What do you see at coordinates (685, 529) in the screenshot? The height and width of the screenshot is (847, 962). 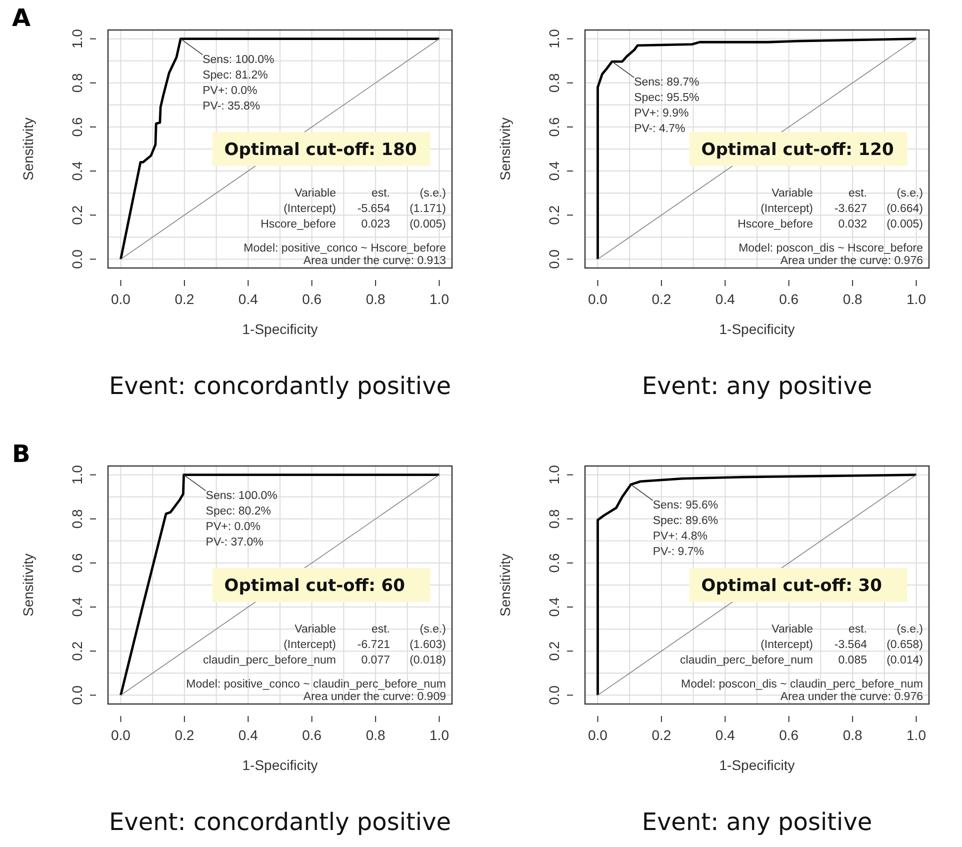 I see `annotation: Sens: 95.6% Spec: 89.6% PV+: 4.8% PV-: 9.7%` at bounding box center [685, 529].